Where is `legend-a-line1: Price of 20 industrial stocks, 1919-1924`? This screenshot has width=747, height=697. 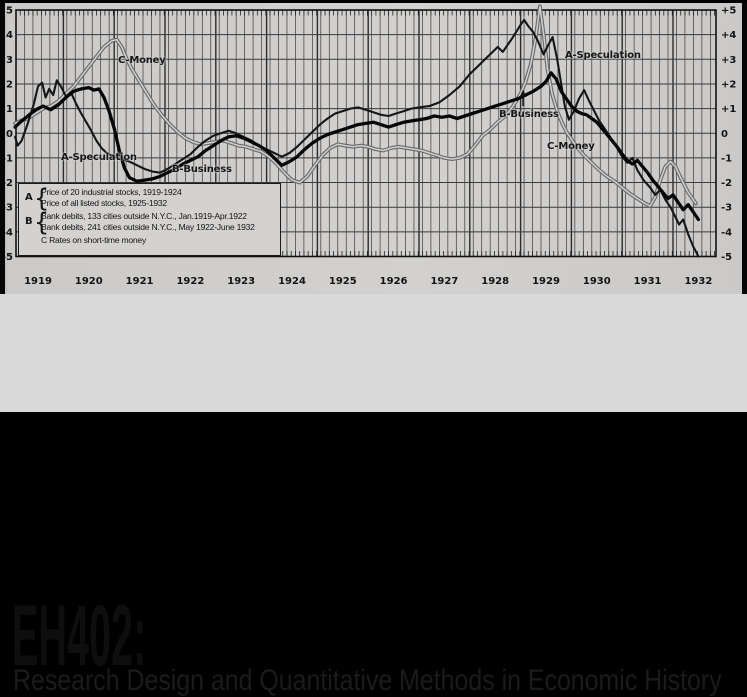 legend-a-line1: Price of 20 industrial stocks, 1919-1924 is located at coordinates (111, 192).